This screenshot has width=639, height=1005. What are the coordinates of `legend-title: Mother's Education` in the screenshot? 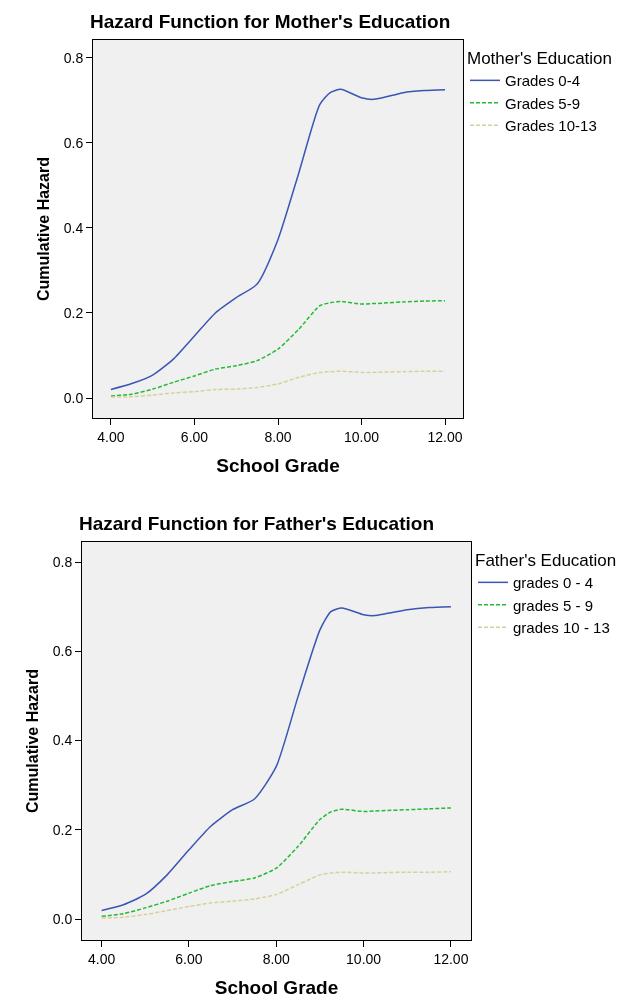 It's located at (539, 59).